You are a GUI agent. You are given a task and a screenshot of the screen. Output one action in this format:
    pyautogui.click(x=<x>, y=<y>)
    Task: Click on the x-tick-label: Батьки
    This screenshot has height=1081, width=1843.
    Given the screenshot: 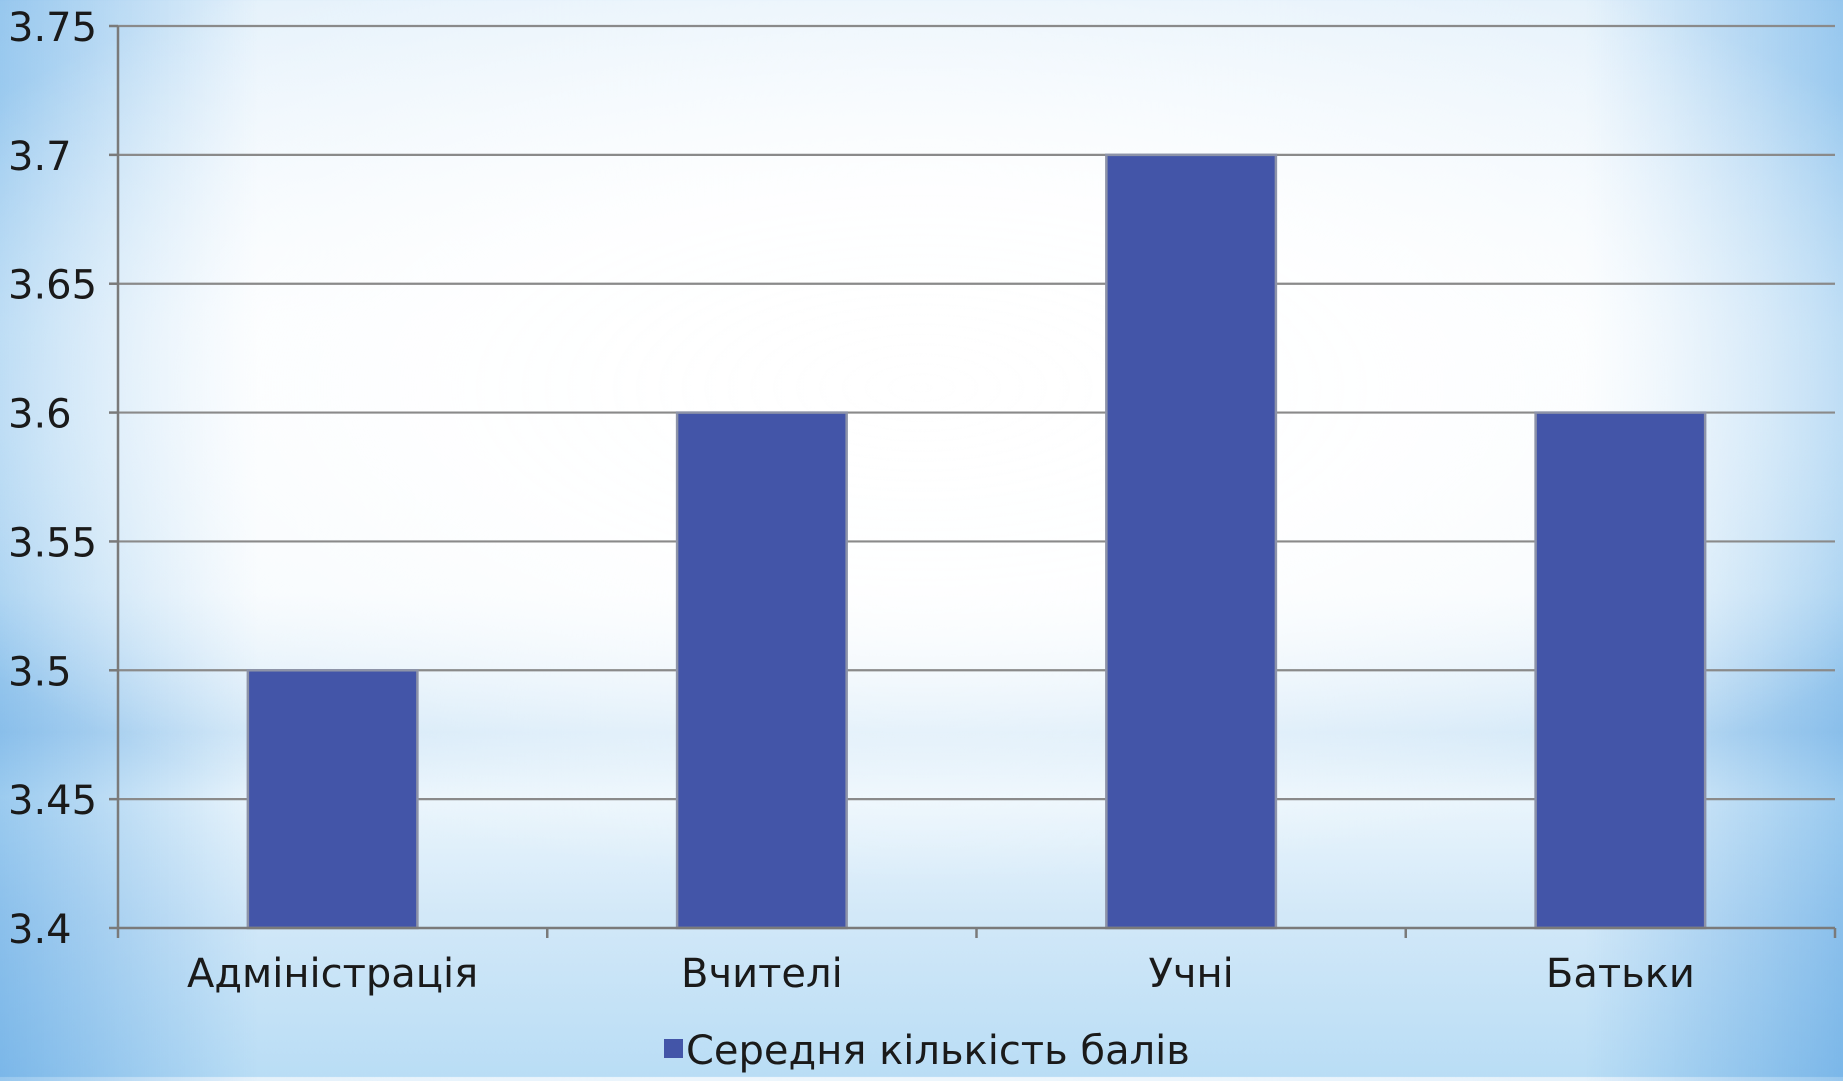 What is the action you would take?
    pyautogui.click(x=1620, y=974)
    